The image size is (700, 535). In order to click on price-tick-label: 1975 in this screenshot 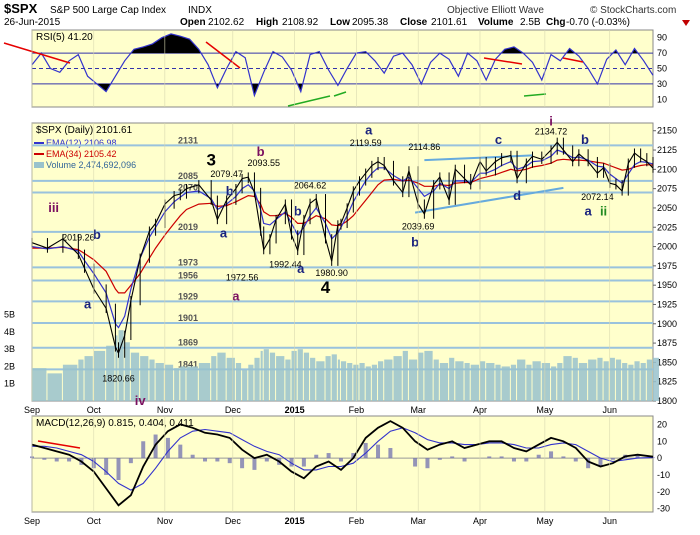, I will do `click(667, 266)`.